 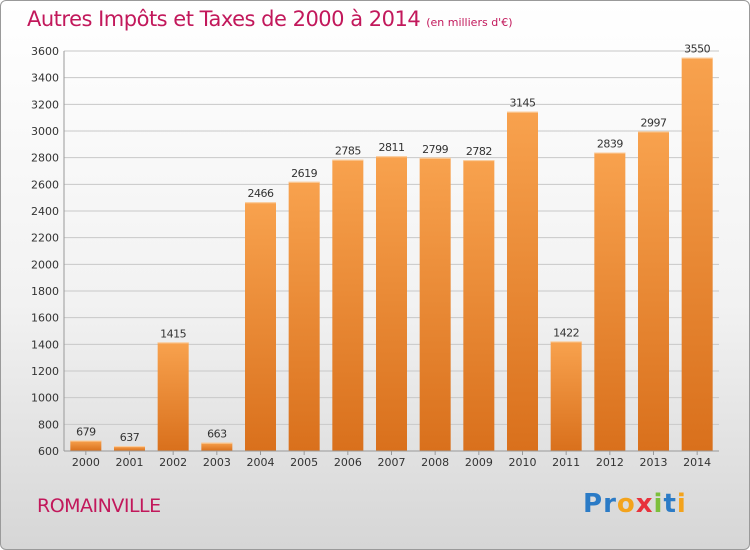 What do you see at coordinates (45, 318) in the screenshot?
I see `y-tick-label: 1600` at bounding box center [45, 318].